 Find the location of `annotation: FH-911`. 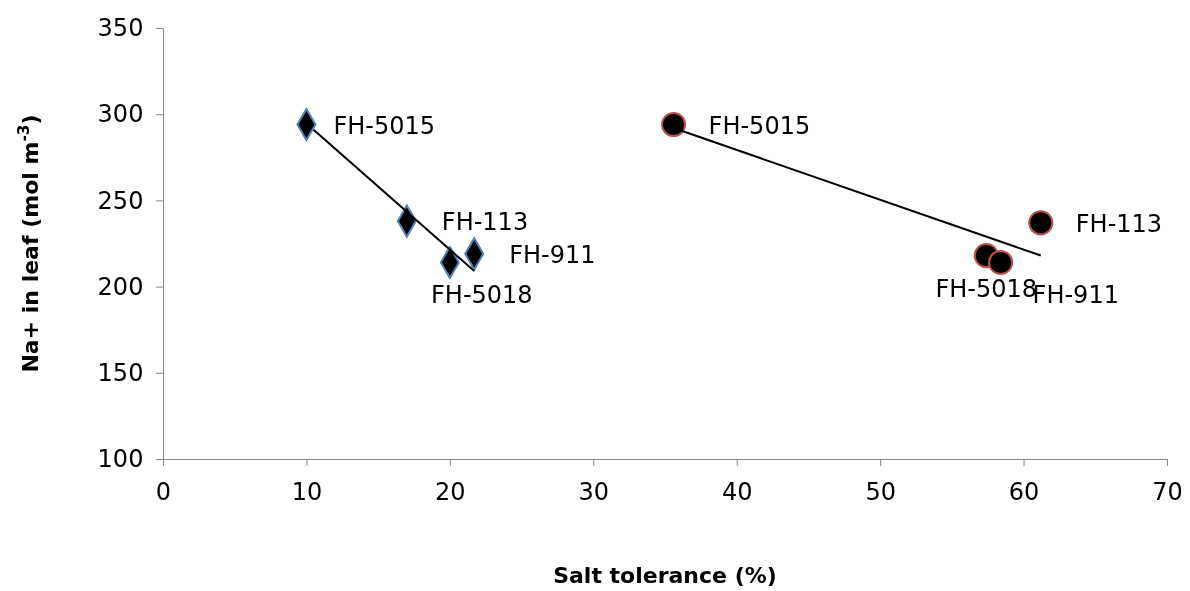

annotation: FH-911 is located at coordinates (552, 254).